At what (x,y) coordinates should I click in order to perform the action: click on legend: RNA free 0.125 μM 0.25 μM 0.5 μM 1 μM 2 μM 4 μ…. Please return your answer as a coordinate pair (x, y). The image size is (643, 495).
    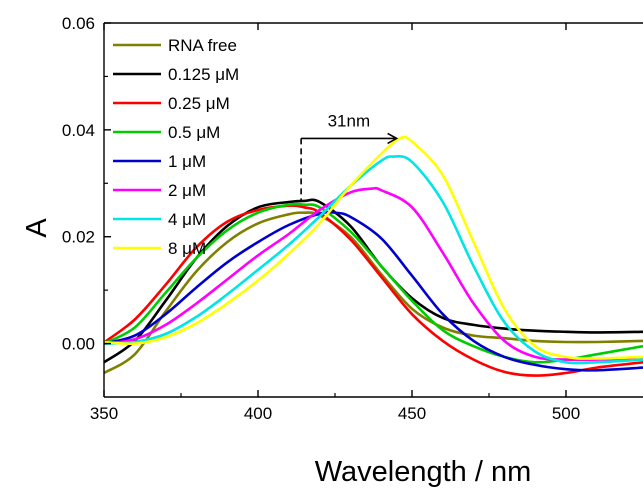
    Looking at the image, I should click on (176, 147).